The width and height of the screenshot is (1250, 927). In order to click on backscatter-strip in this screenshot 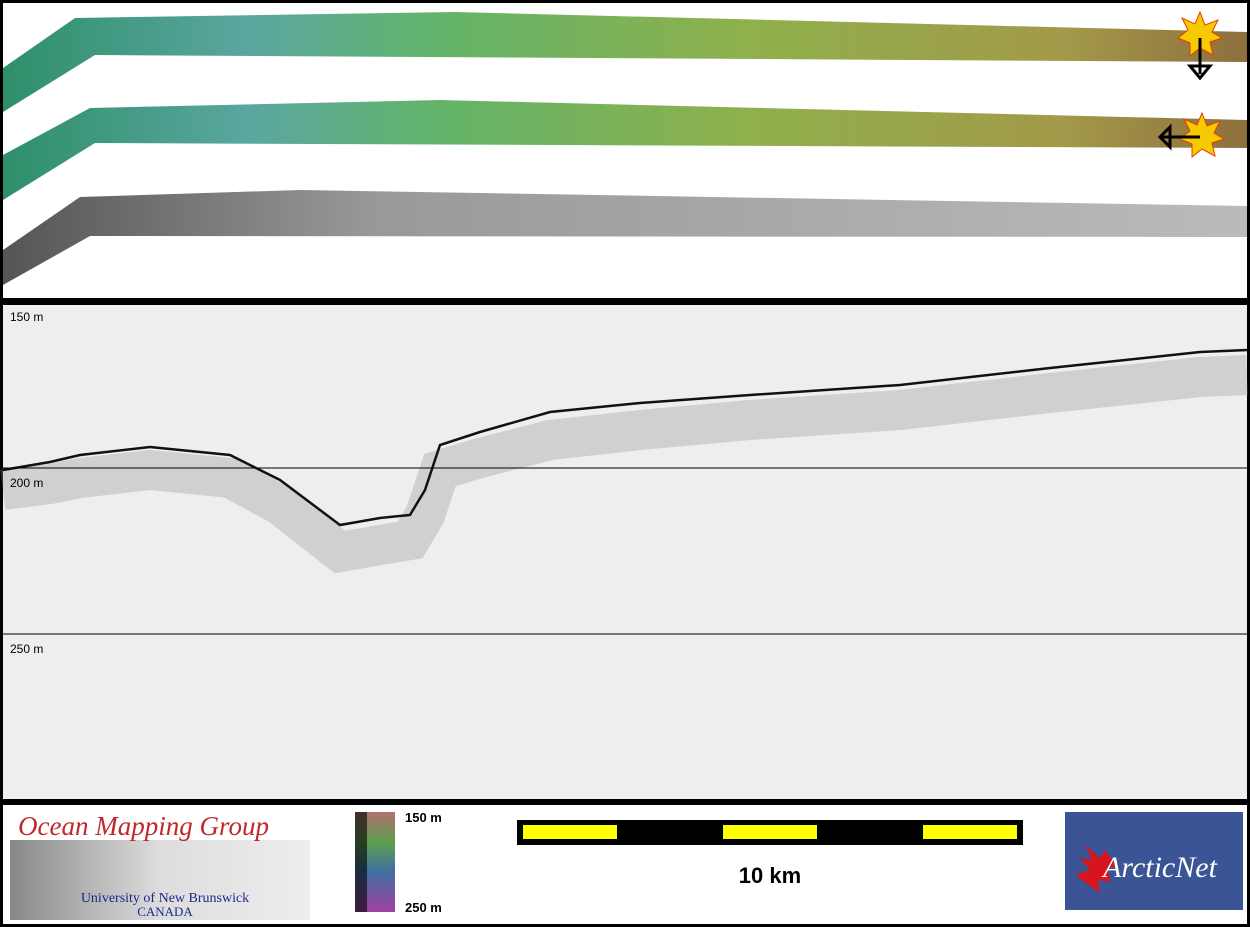, I will do `click(625, 237)`.